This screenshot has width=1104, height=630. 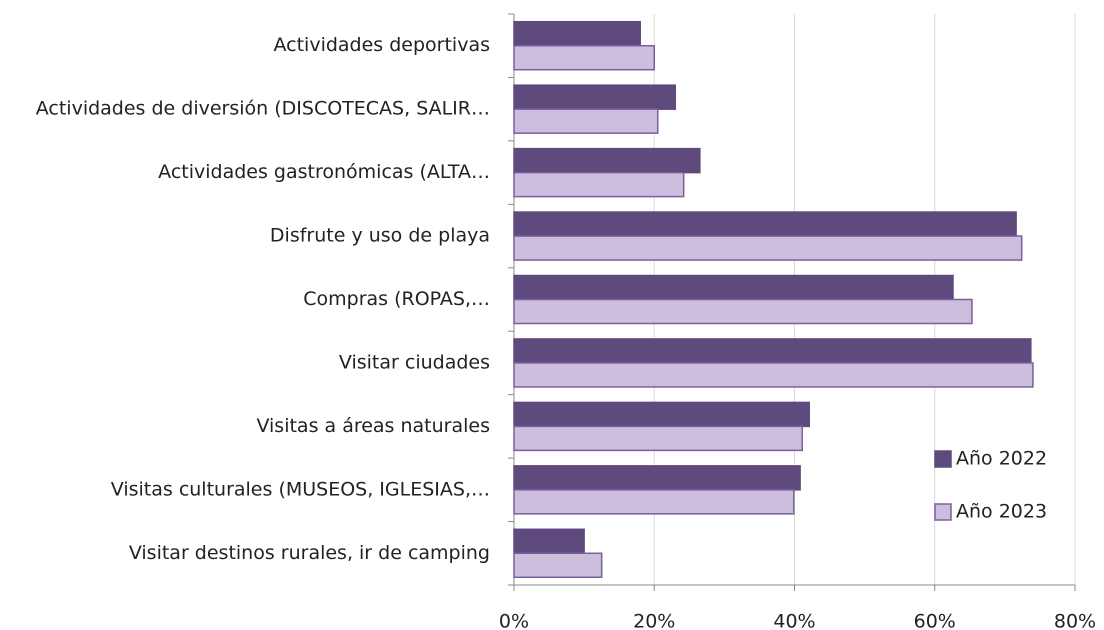 I want to click on x-tick-label: 20%, so click(x=654, y=620).